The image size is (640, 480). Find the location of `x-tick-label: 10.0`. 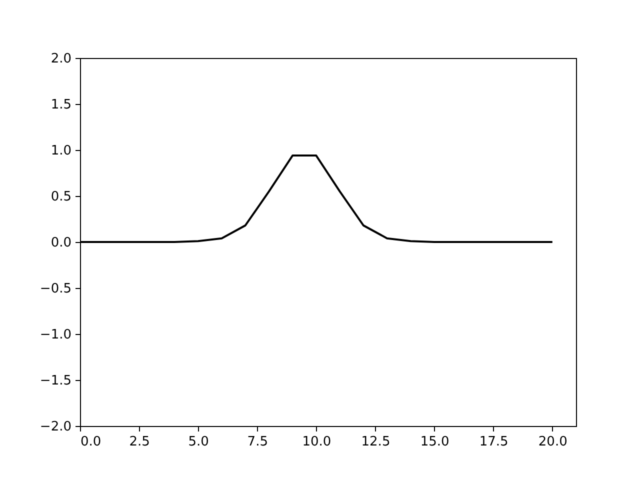

x-tick-label: 10.0 is located at coordinates (317, 442).